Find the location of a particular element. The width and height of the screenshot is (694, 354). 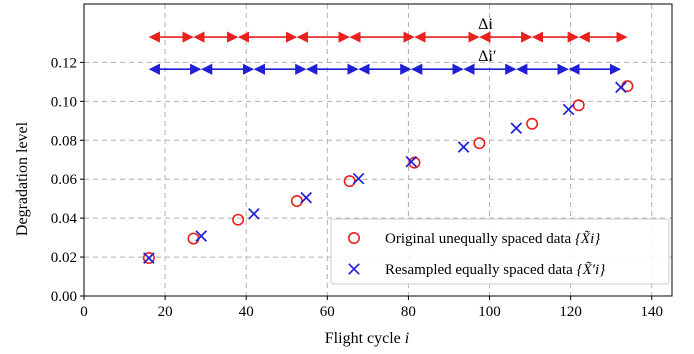

x-tick-label: 40 is located at coordinates (246, 312).